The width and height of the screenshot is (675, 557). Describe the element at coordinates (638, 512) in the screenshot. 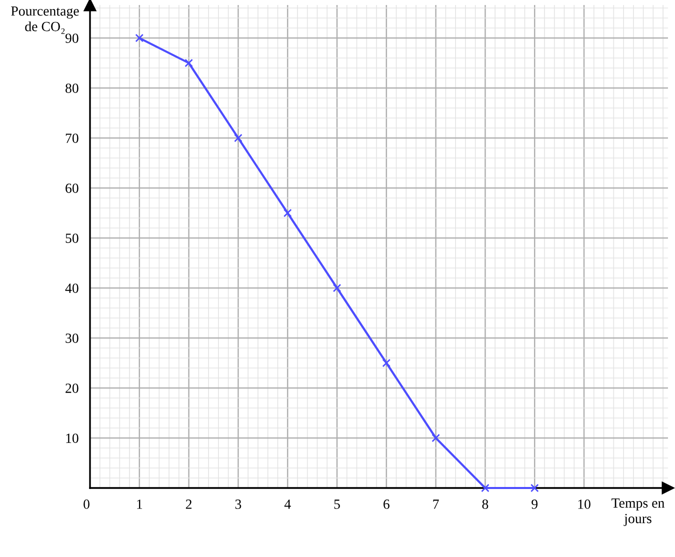

I see `x-axis-title: Temps en jours` at that location.